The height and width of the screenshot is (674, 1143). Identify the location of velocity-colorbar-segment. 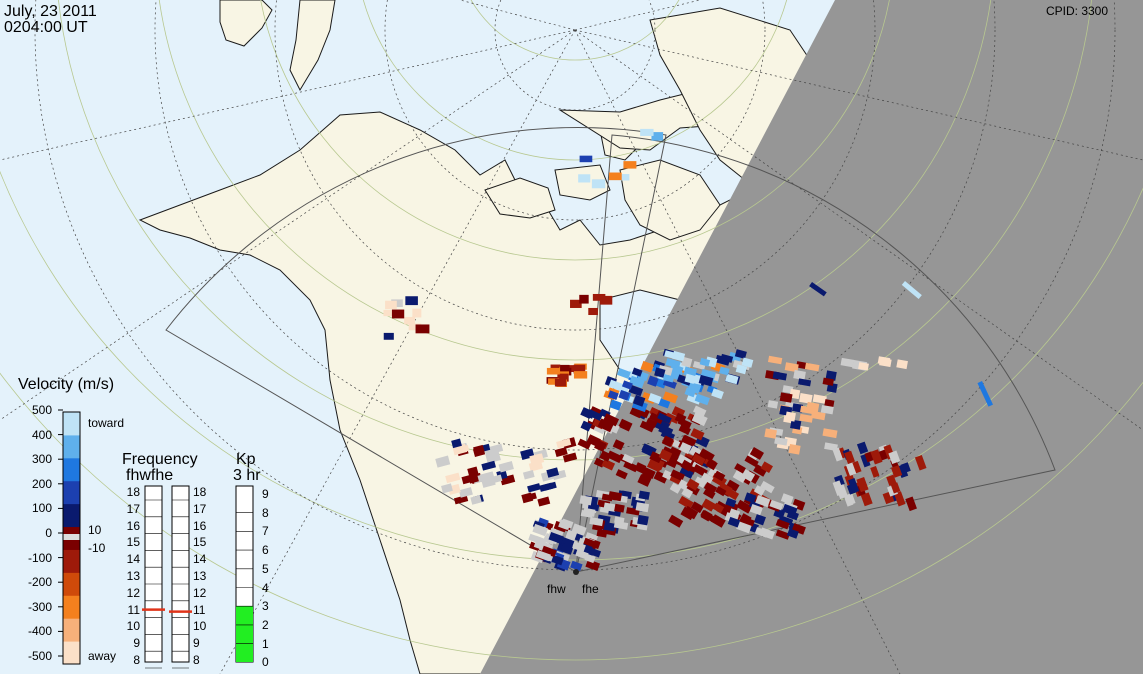
(71, 607).